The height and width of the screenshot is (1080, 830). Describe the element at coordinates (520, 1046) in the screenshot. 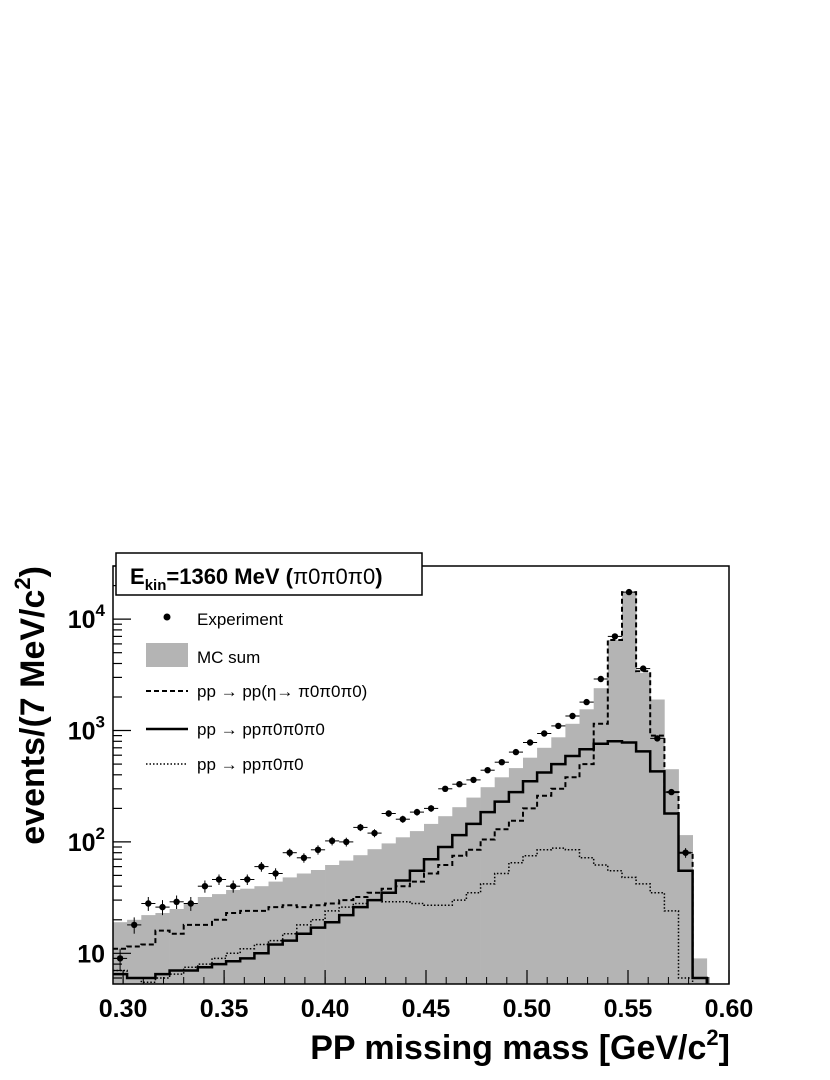

I see `x-axis-title: PP missing mass [GeV/c2]` at that location.